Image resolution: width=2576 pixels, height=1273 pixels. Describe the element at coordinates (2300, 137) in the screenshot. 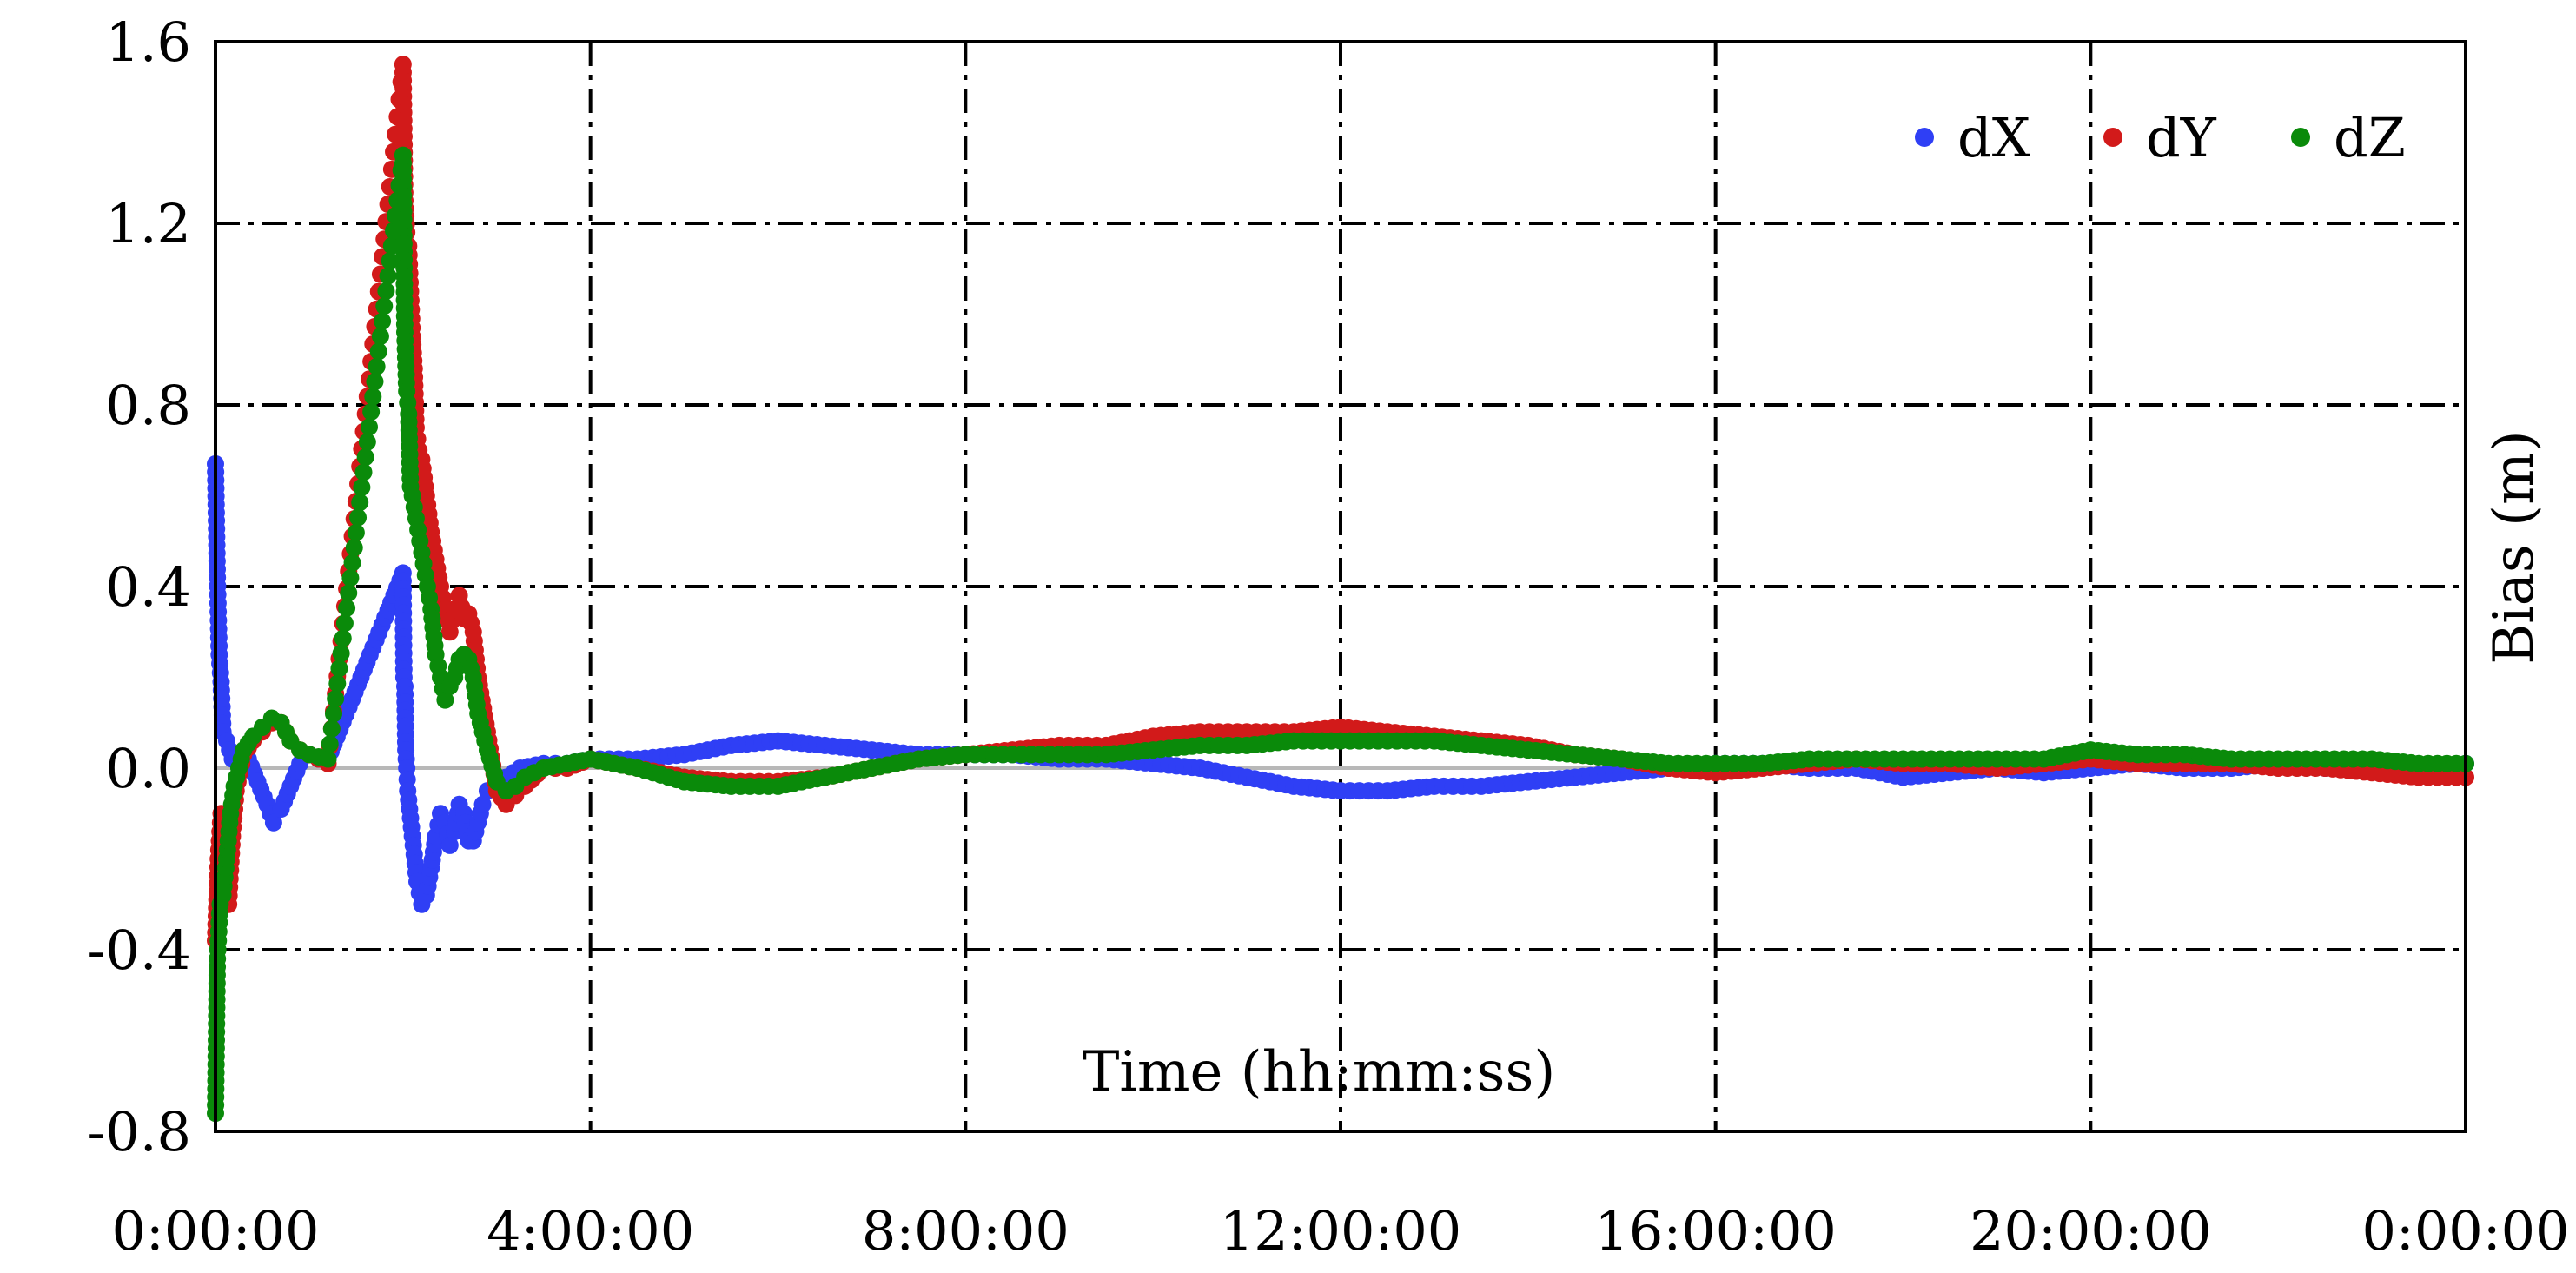

I see `legend-marker-dZ` at that location.